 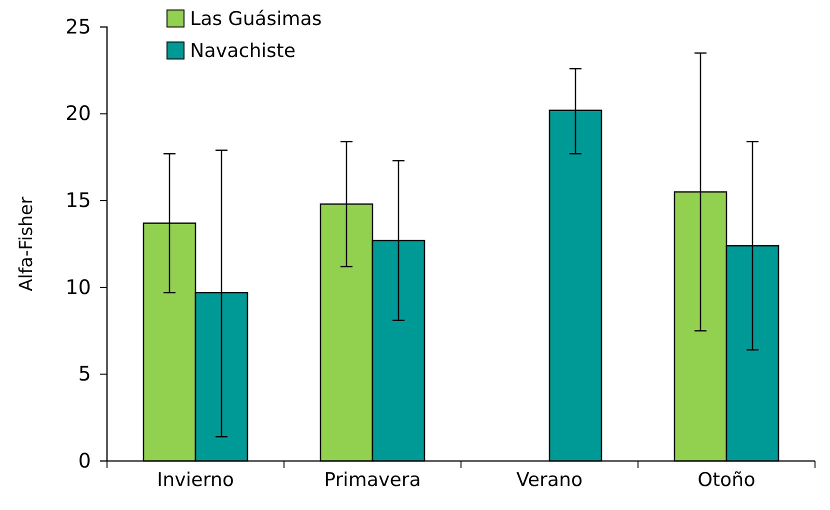 What do you see at coordinates (78, 286) in the screenshot?
I see `y-tick-label: 10` at bounding box center [78, 286].